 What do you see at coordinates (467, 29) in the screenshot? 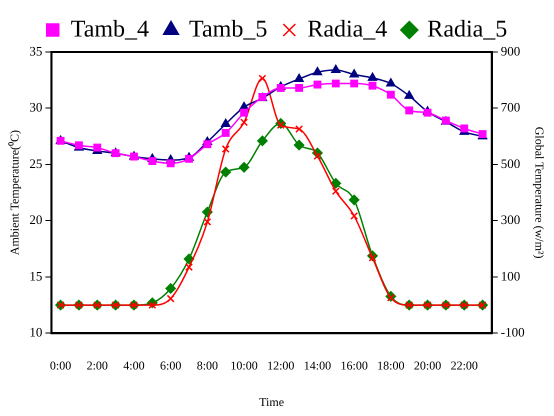
I see `legend-label: Radia_5` at bounding box center [467, 29].